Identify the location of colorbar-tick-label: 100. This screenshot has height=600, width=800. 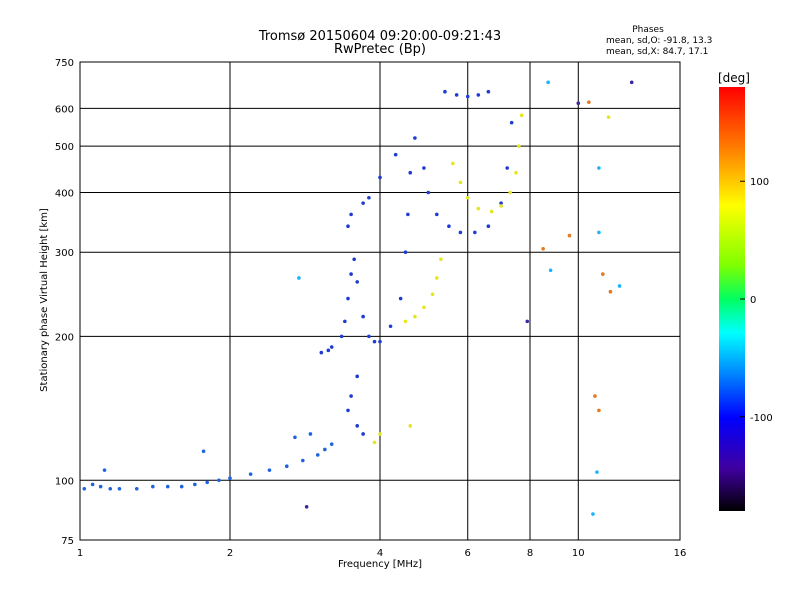
(759, 182).